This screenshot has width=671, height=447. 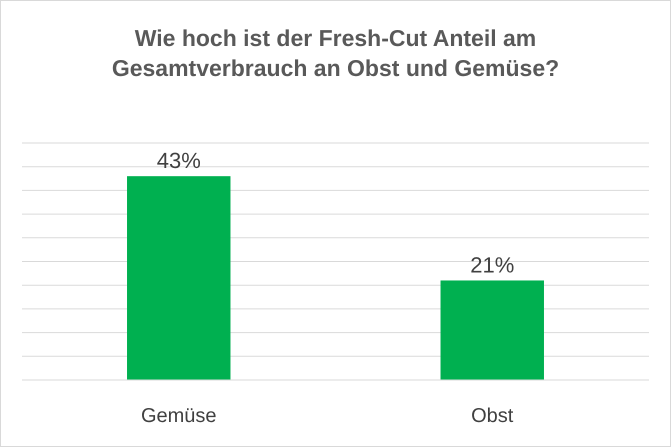 I want to click on data-label: 21%, so click(x=492, y=265).